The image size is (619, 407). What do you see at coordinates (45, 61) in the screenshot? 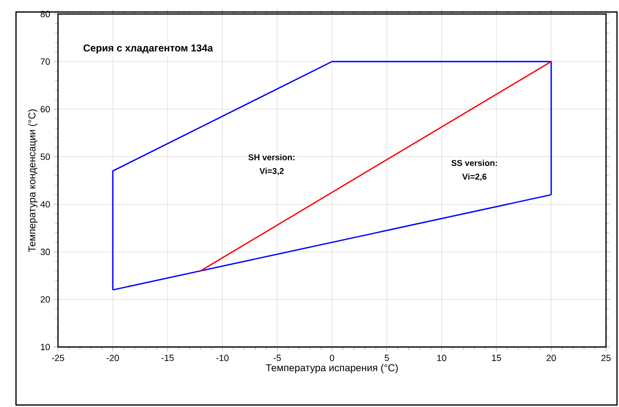
I see `y-tick-label: 70` at bounding box center [45, 61].